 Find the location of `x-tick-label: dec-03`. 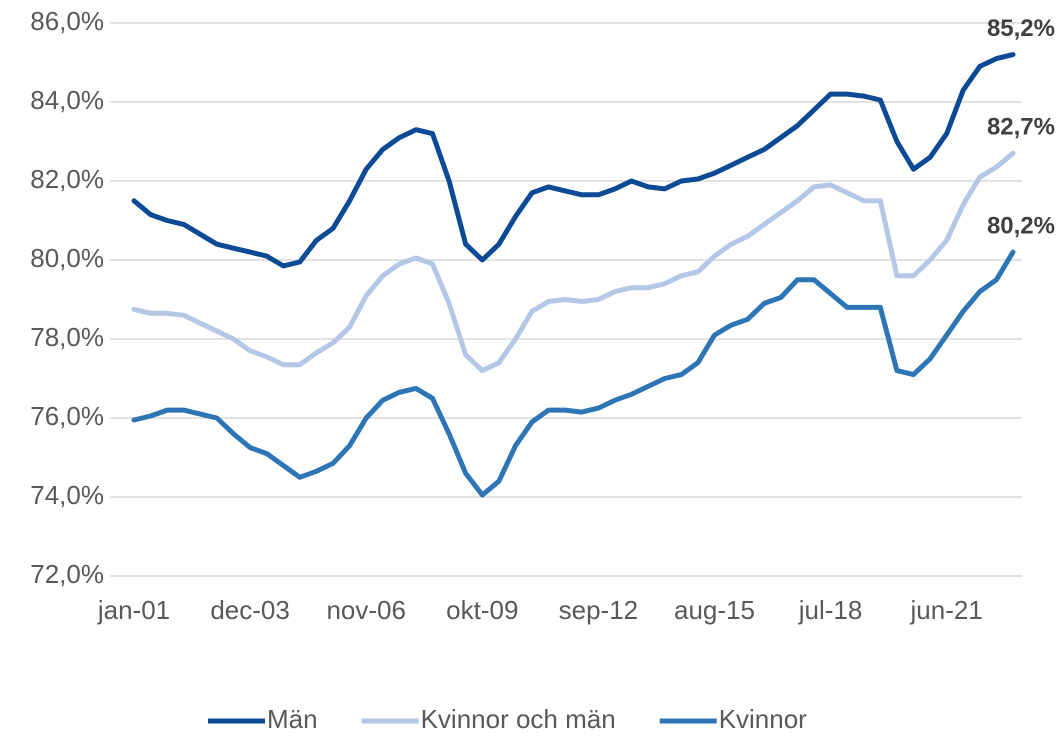

x-tick-label: dec-03 is located at coordinates (250, 610).